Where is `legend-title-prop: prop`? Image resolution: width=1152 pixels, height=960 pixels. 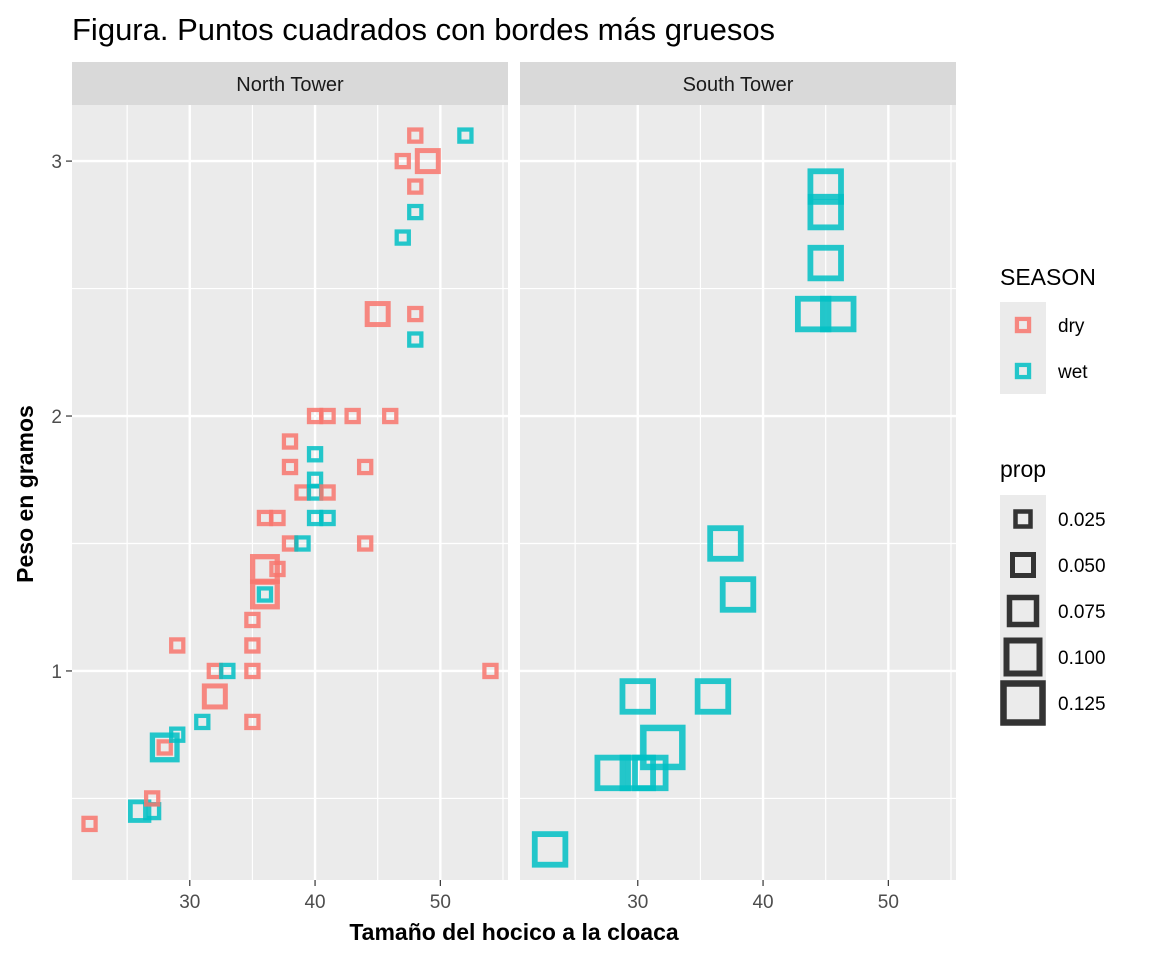
legend-title-prop: prop is located at coordinates (1023, 469).